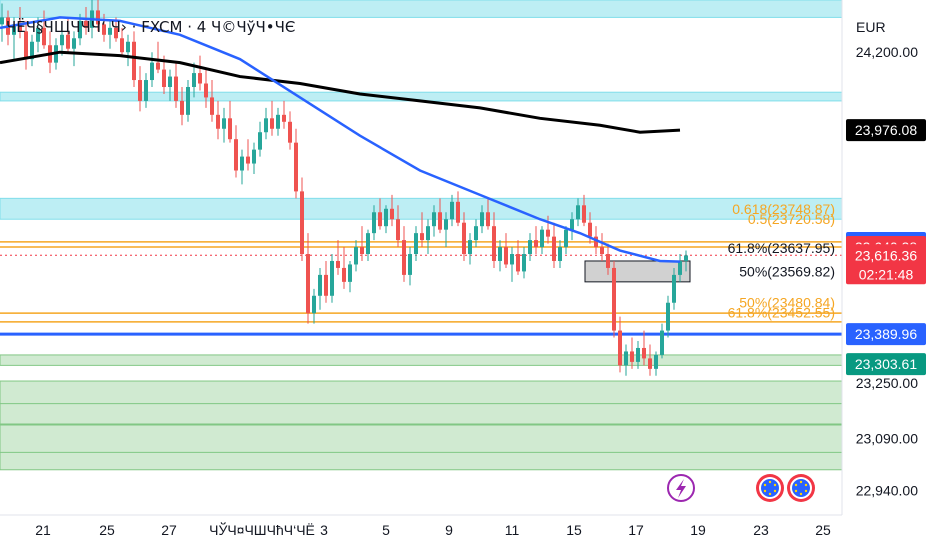 The image size is (932, 550). I want to click on y-tick-label: 23,090.00, so click(887, 438).